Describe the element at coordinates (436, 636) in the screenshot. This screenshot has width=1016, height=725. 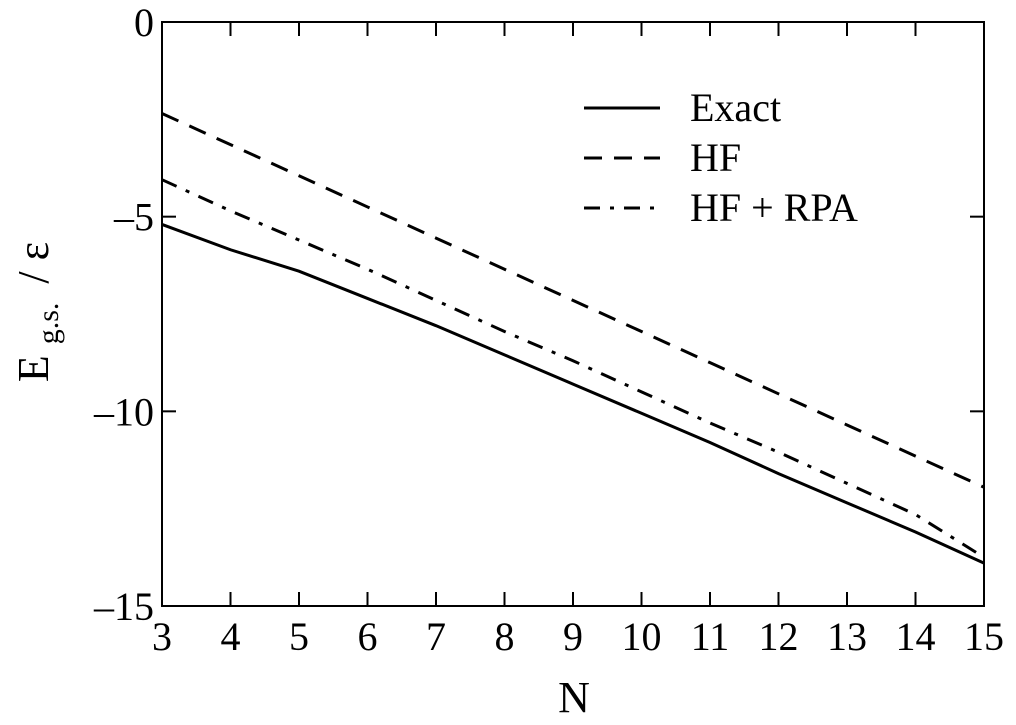
I see `x-tick-label: 7` at that location.